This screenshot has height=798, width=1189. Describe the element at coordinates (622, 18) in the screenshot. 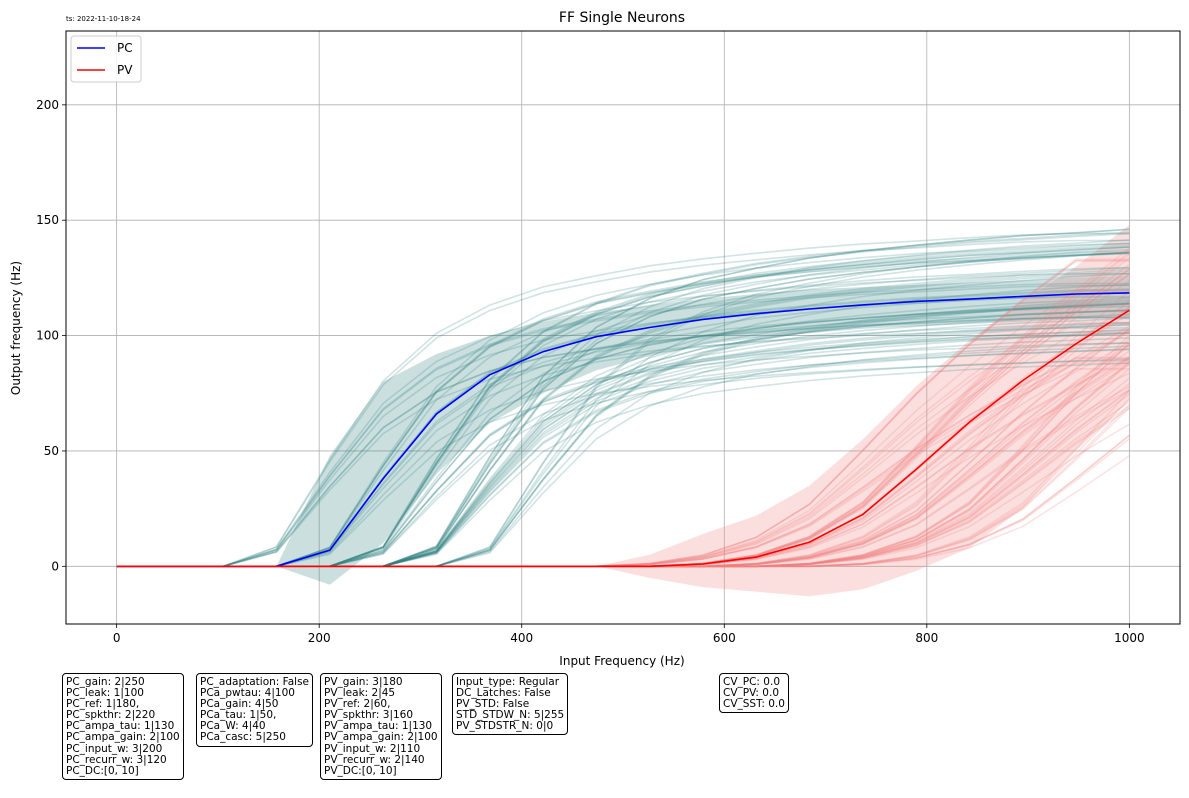

I see `chart-title: FF Single Neurons` at that location.